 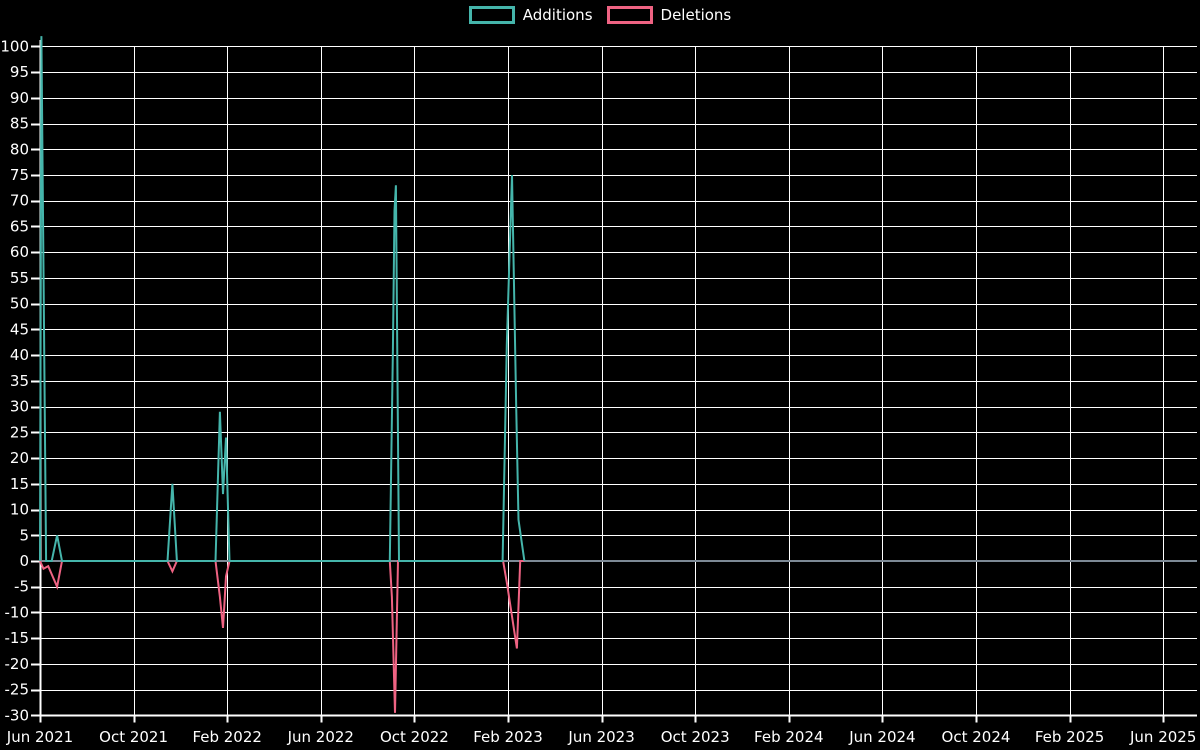 I want to click on x-tick-label: Feb 2023, so click(x=508, y=737).